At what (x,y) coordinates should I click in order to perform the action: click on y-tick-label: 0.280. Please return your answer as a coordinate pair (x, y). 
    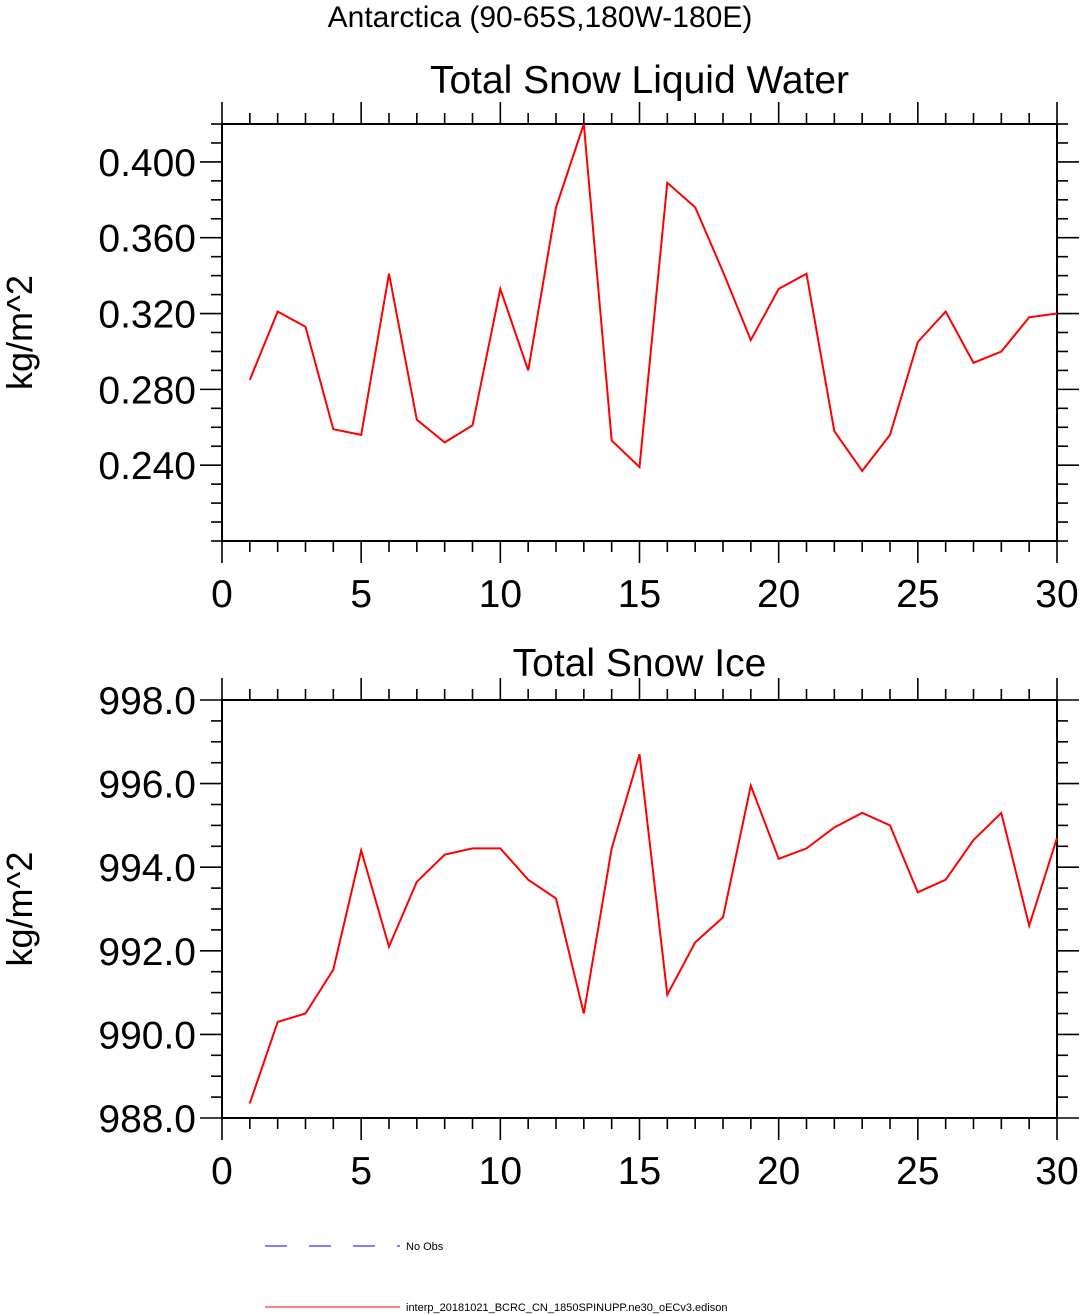
    Looking at the image, I should click on (147, 390).